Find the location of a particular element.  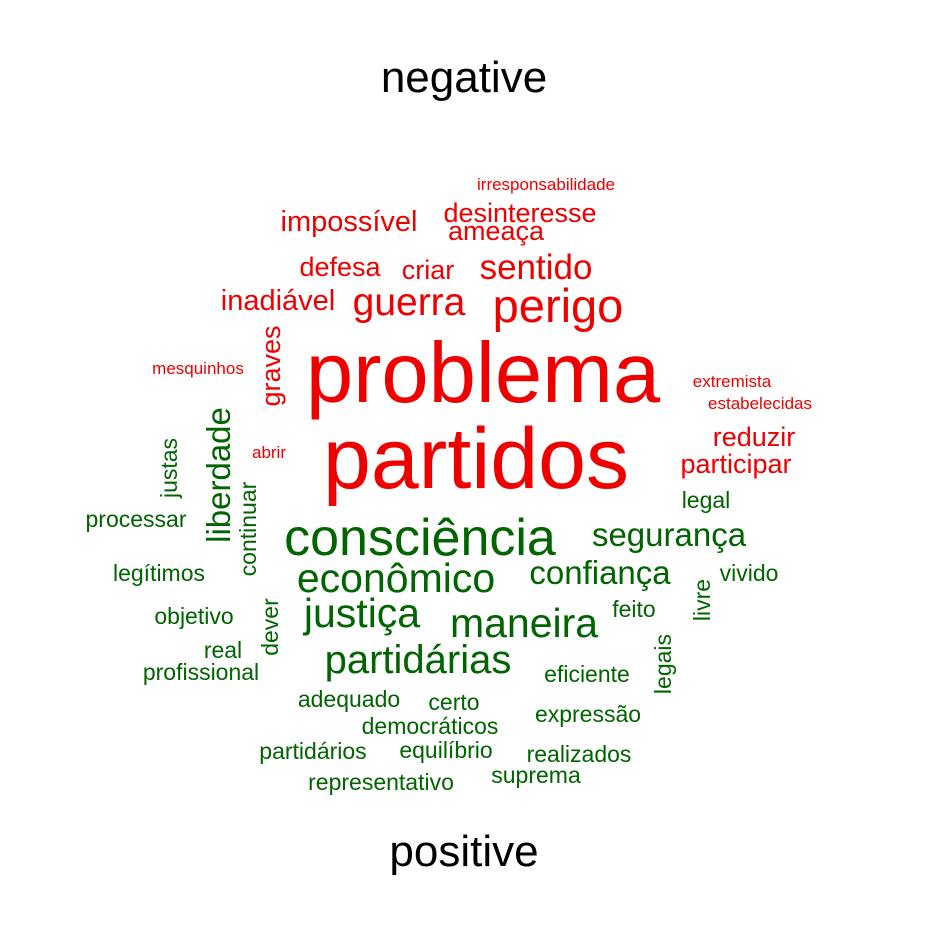

word-positive: partidários is located at coordinates (312, 751).